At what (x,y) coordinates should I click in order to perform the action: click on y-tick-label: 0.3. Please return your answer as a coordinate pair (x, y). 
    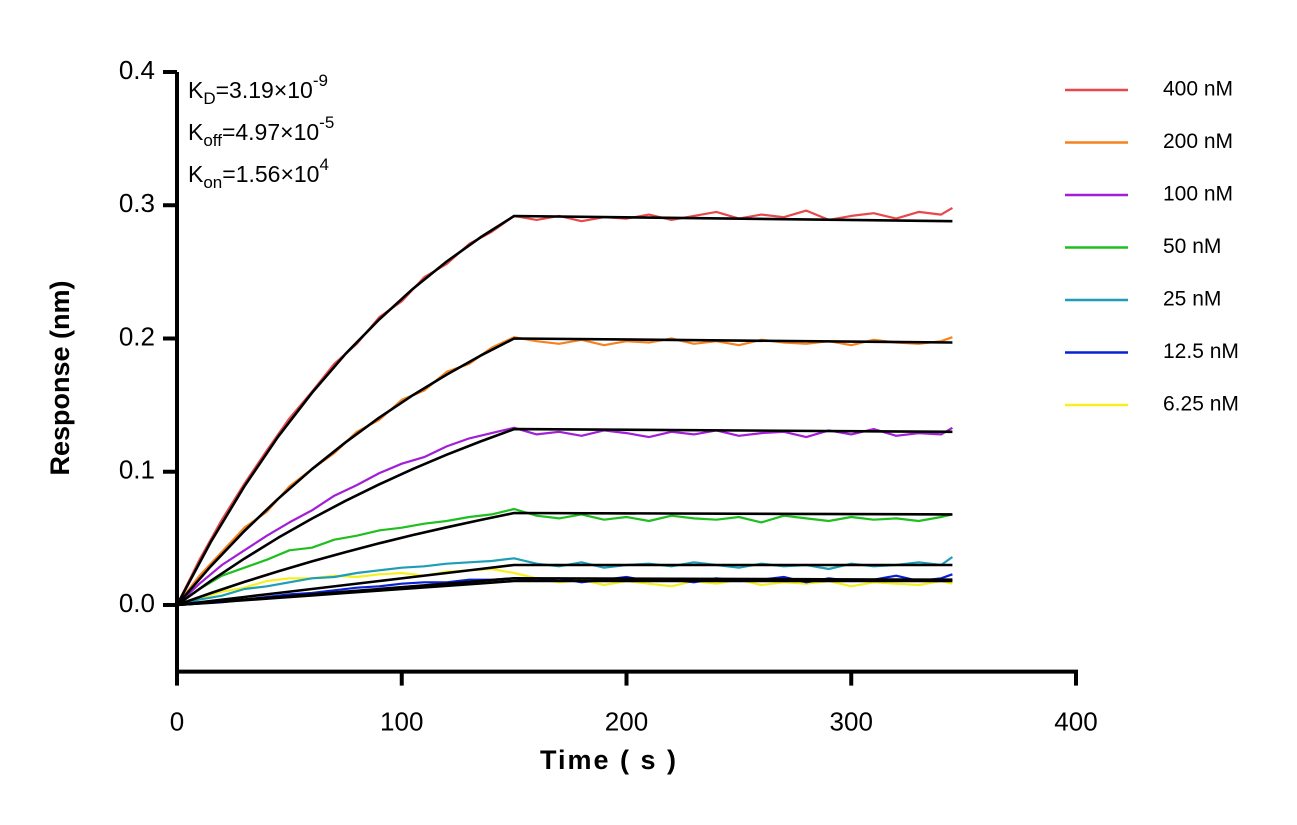
    Looking at the image, I should click on (137, 203).